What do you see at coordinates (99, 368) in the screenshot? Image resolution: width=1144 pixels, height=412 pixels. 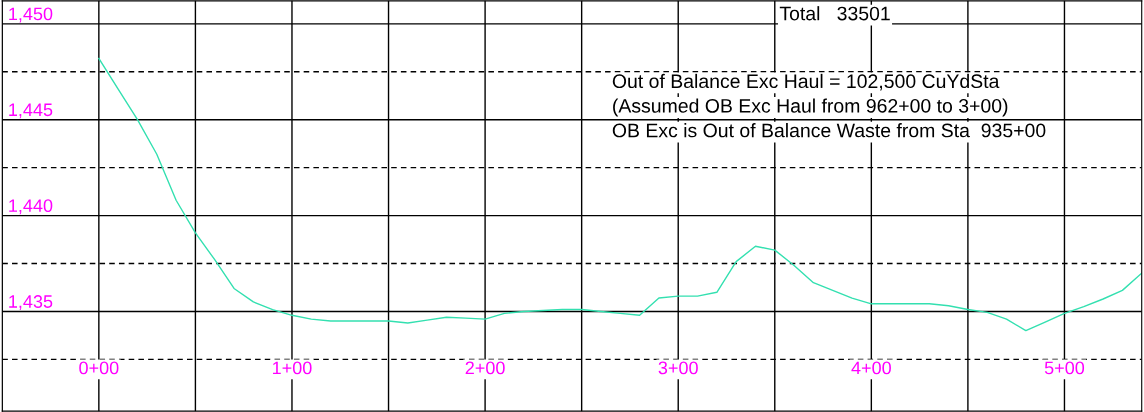 I see `x-tick-label: 0+00` at bounding box center [99, 368].